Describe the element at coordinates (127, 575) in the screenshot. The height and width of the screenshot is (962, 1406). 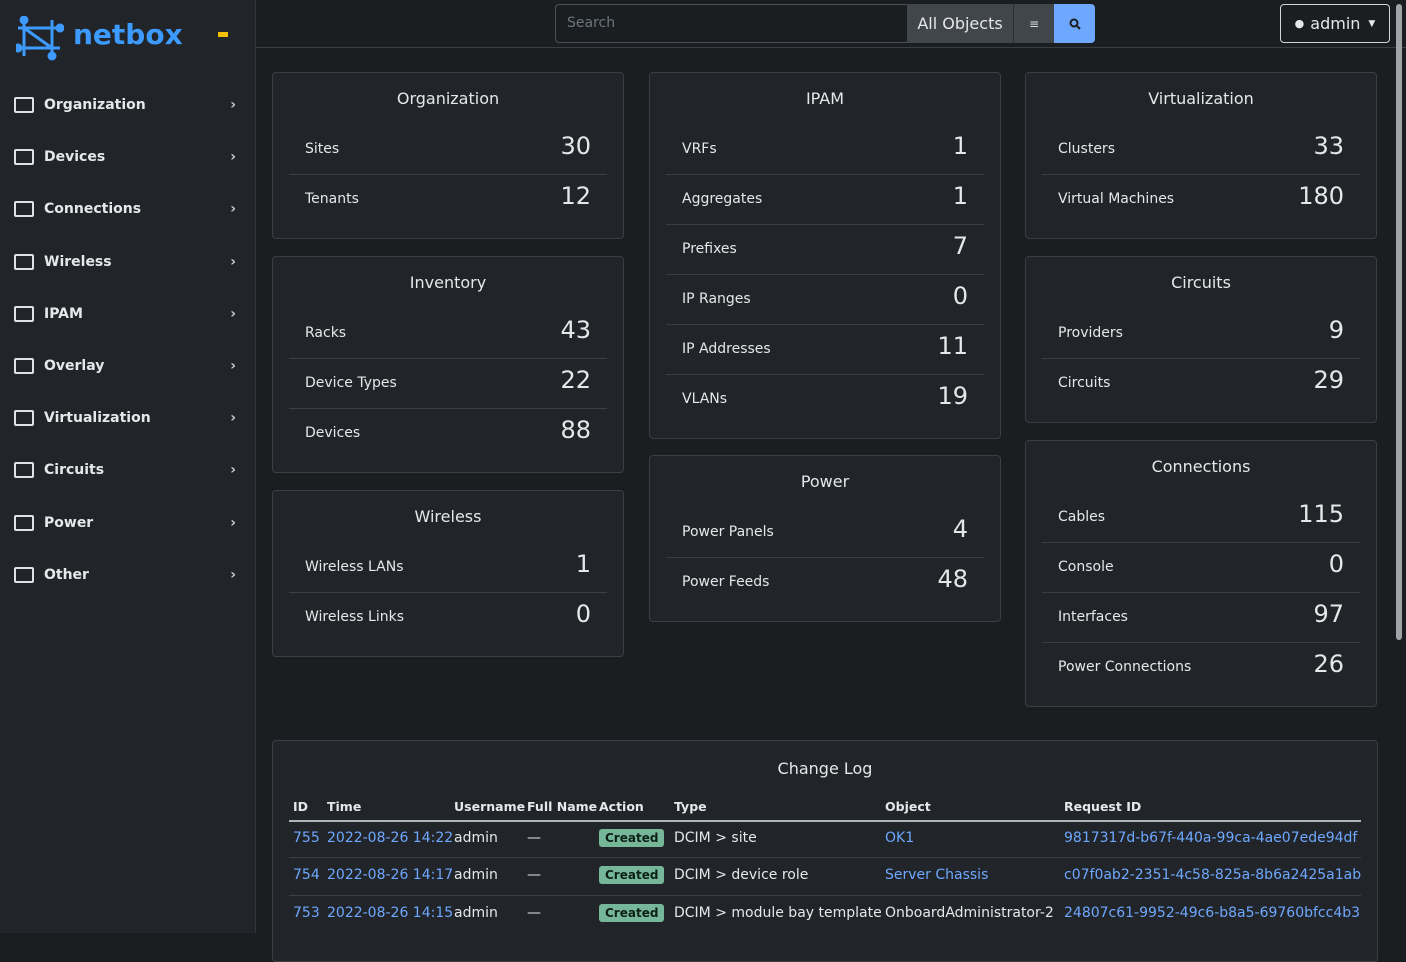
I see `menu-item: Other ›` at that location.